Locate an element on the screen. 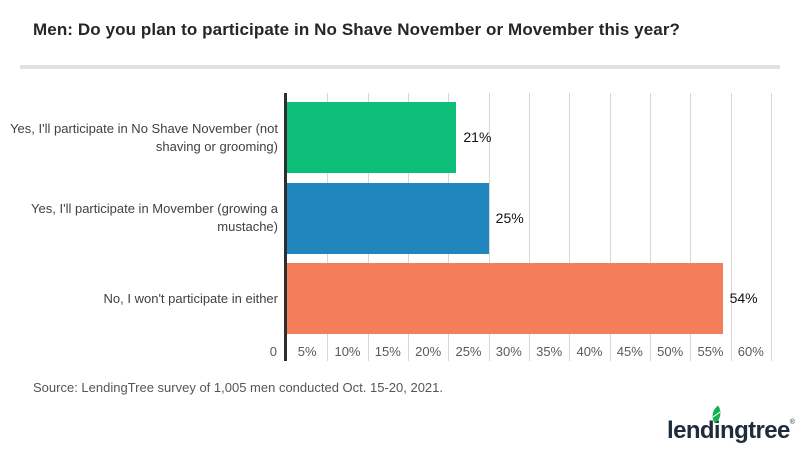 Image resolution: width=800 pixels, height=459 pixels. lendingtree-logo: lendingtree® is located at coordinates (731, 425).